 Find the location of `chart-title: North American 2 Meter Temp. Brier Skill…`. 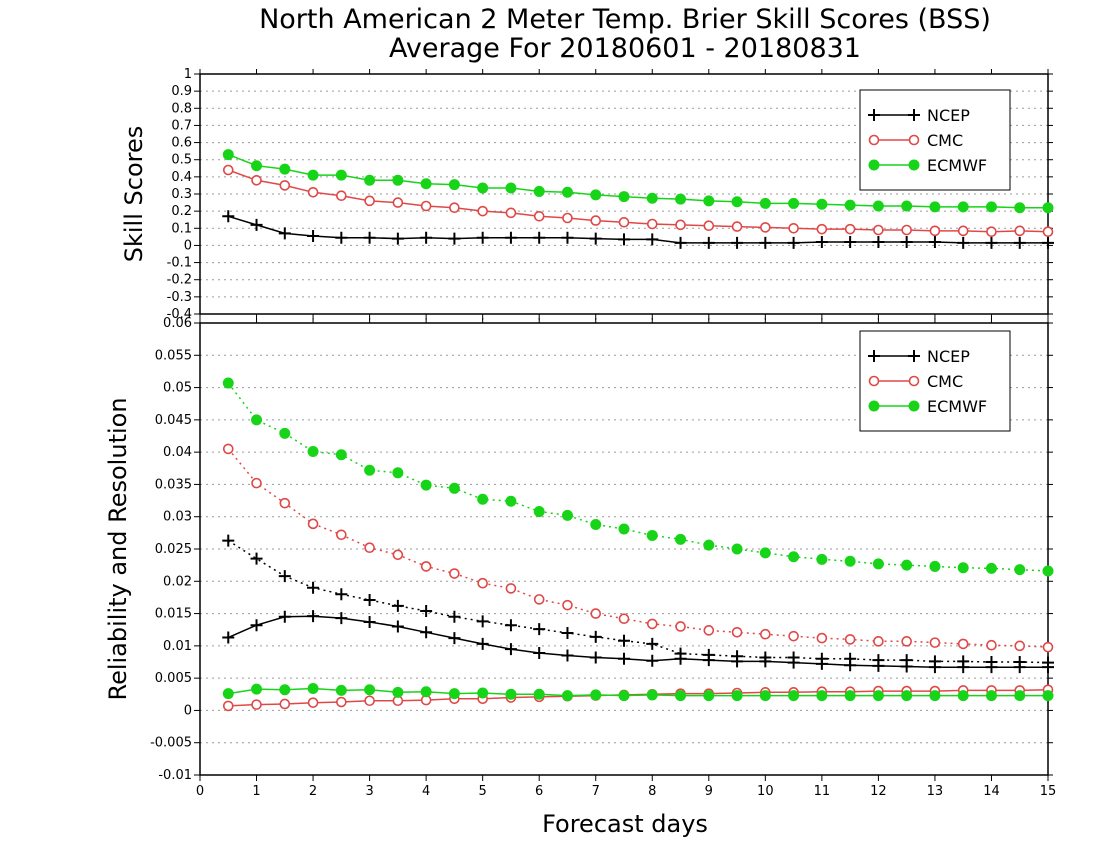

chart-title: North American 2 Meter Temp. Brier Skill… is located at coordinates (625, 19).